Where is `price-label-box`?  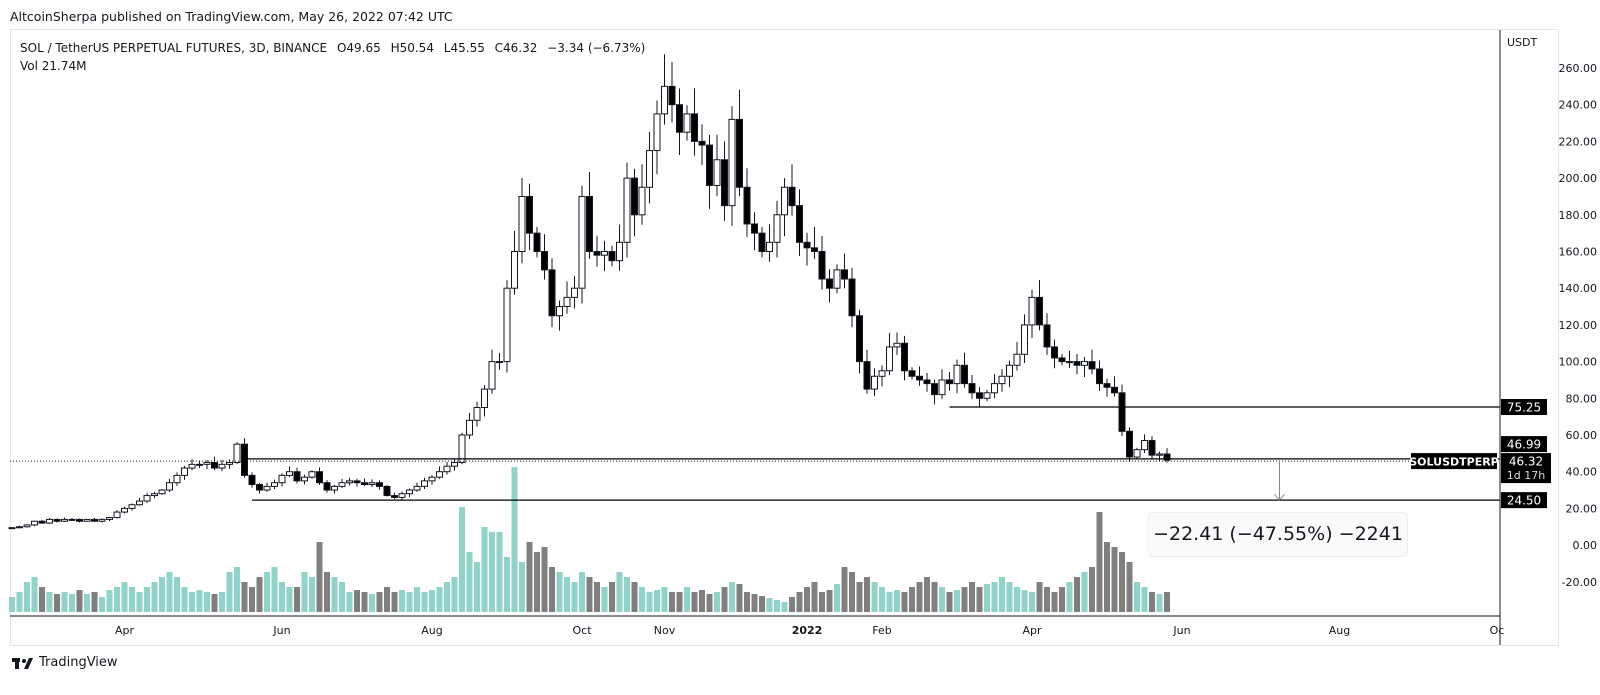
price-label-box is located at coordinates (1524, 407).